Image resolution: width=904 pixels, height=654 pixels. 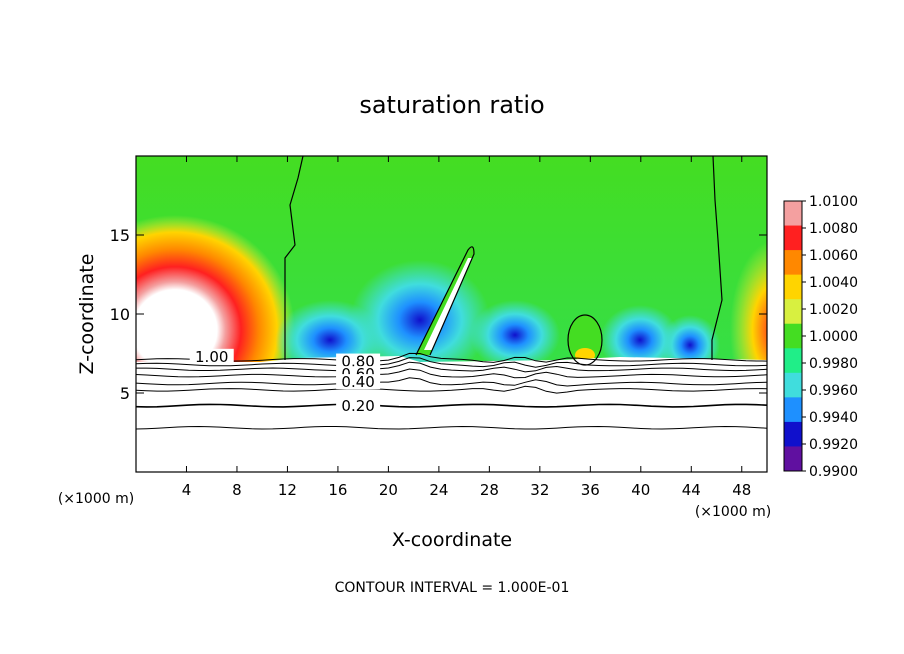 I want to click on contour-label: 0.40, so click(x=357, y=382).